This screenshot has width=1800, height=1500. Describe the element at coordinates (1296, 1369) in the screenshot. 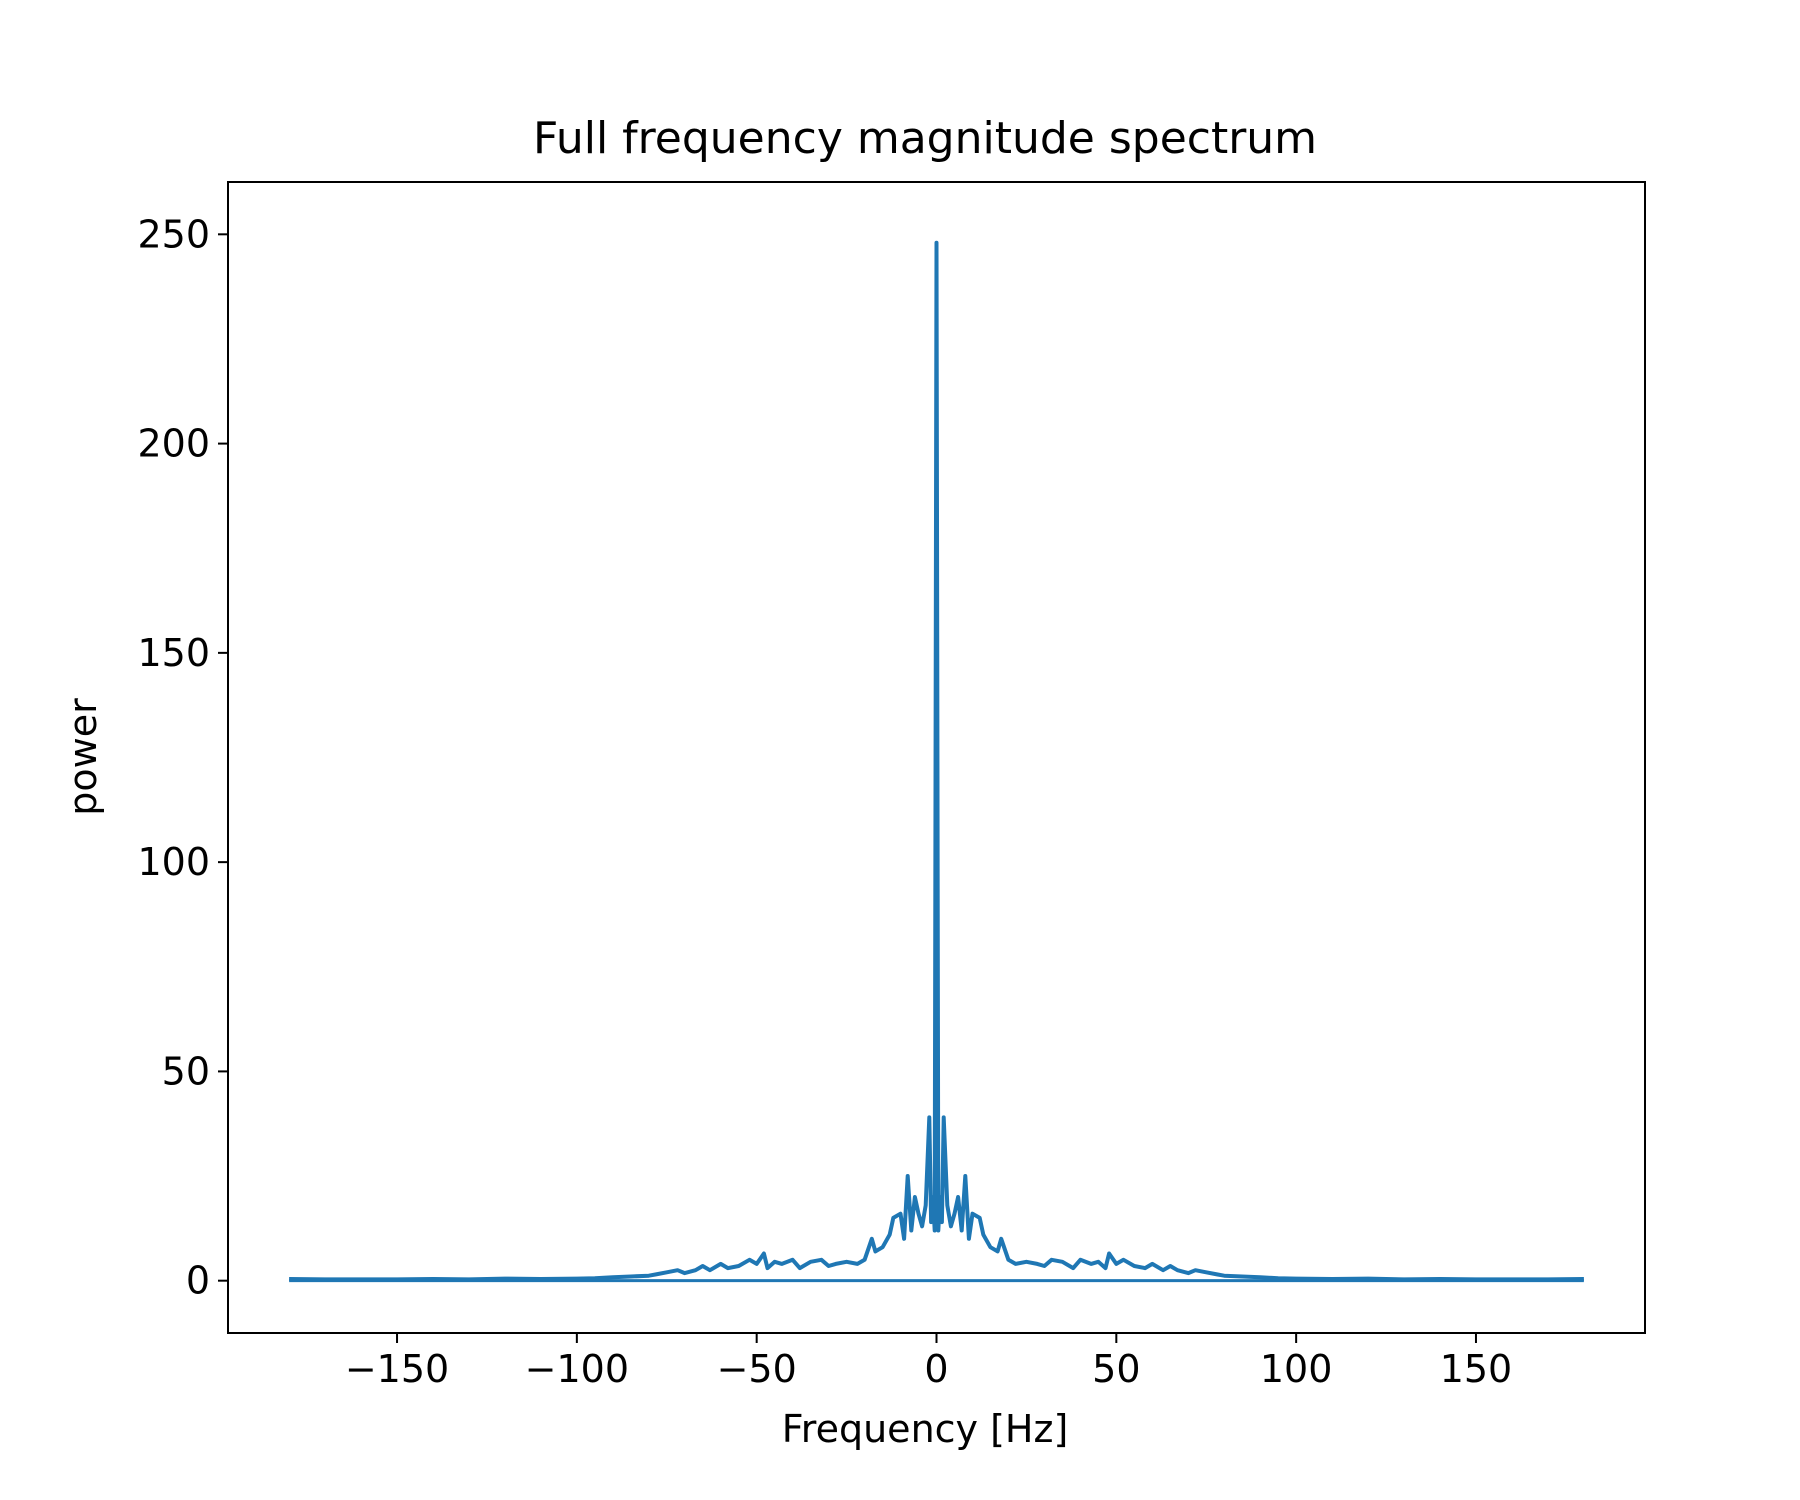

I see `x-tick-label: 100` at that location.